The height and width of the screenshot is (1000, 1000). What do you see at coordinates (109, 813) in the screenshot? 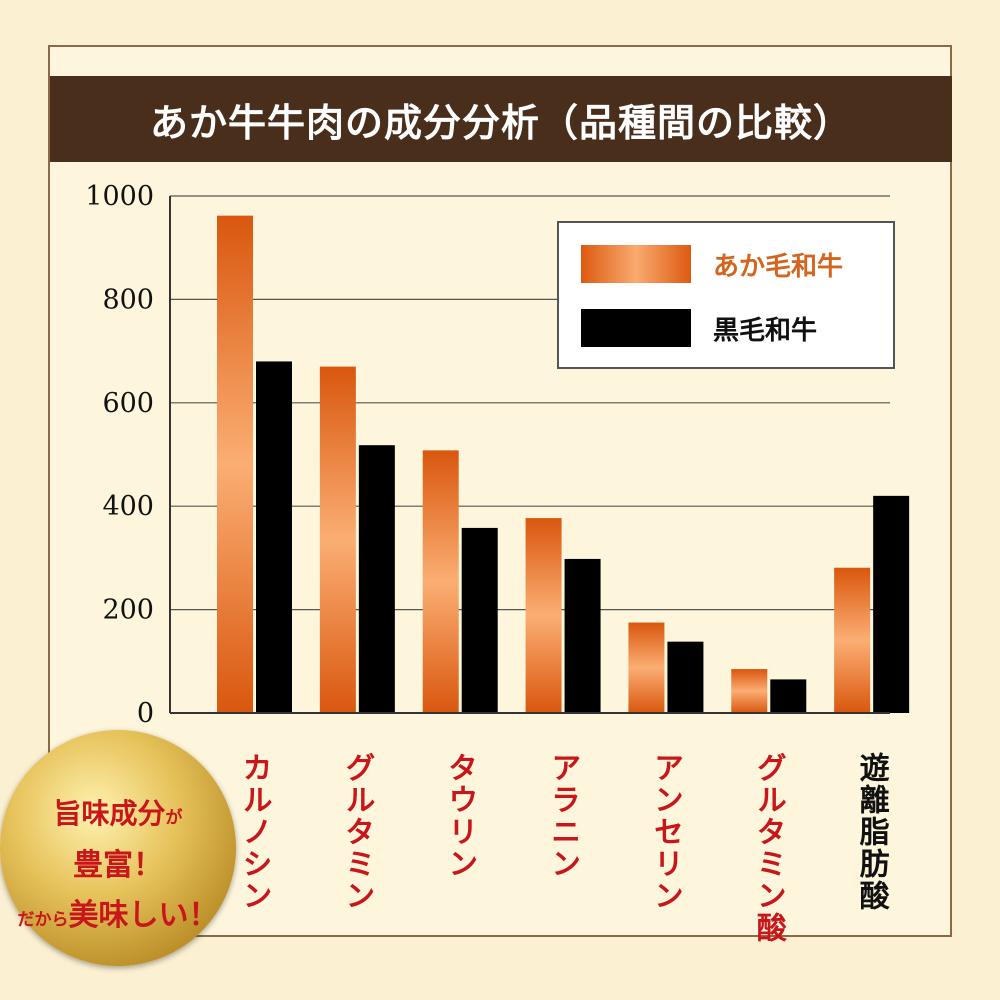
I see `badge-line1-main: 旨味成分` at bounding box center [109, 813].